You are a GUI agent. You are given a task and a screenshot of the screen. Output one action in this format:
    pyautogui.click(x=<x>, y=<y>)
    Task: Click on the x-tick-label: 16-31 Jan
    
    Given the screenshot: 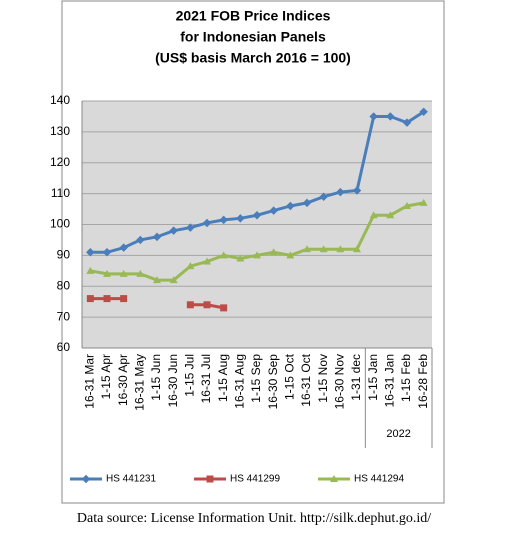 What is the action you would take?
    pyautogui.click(x=390, y=380)
    